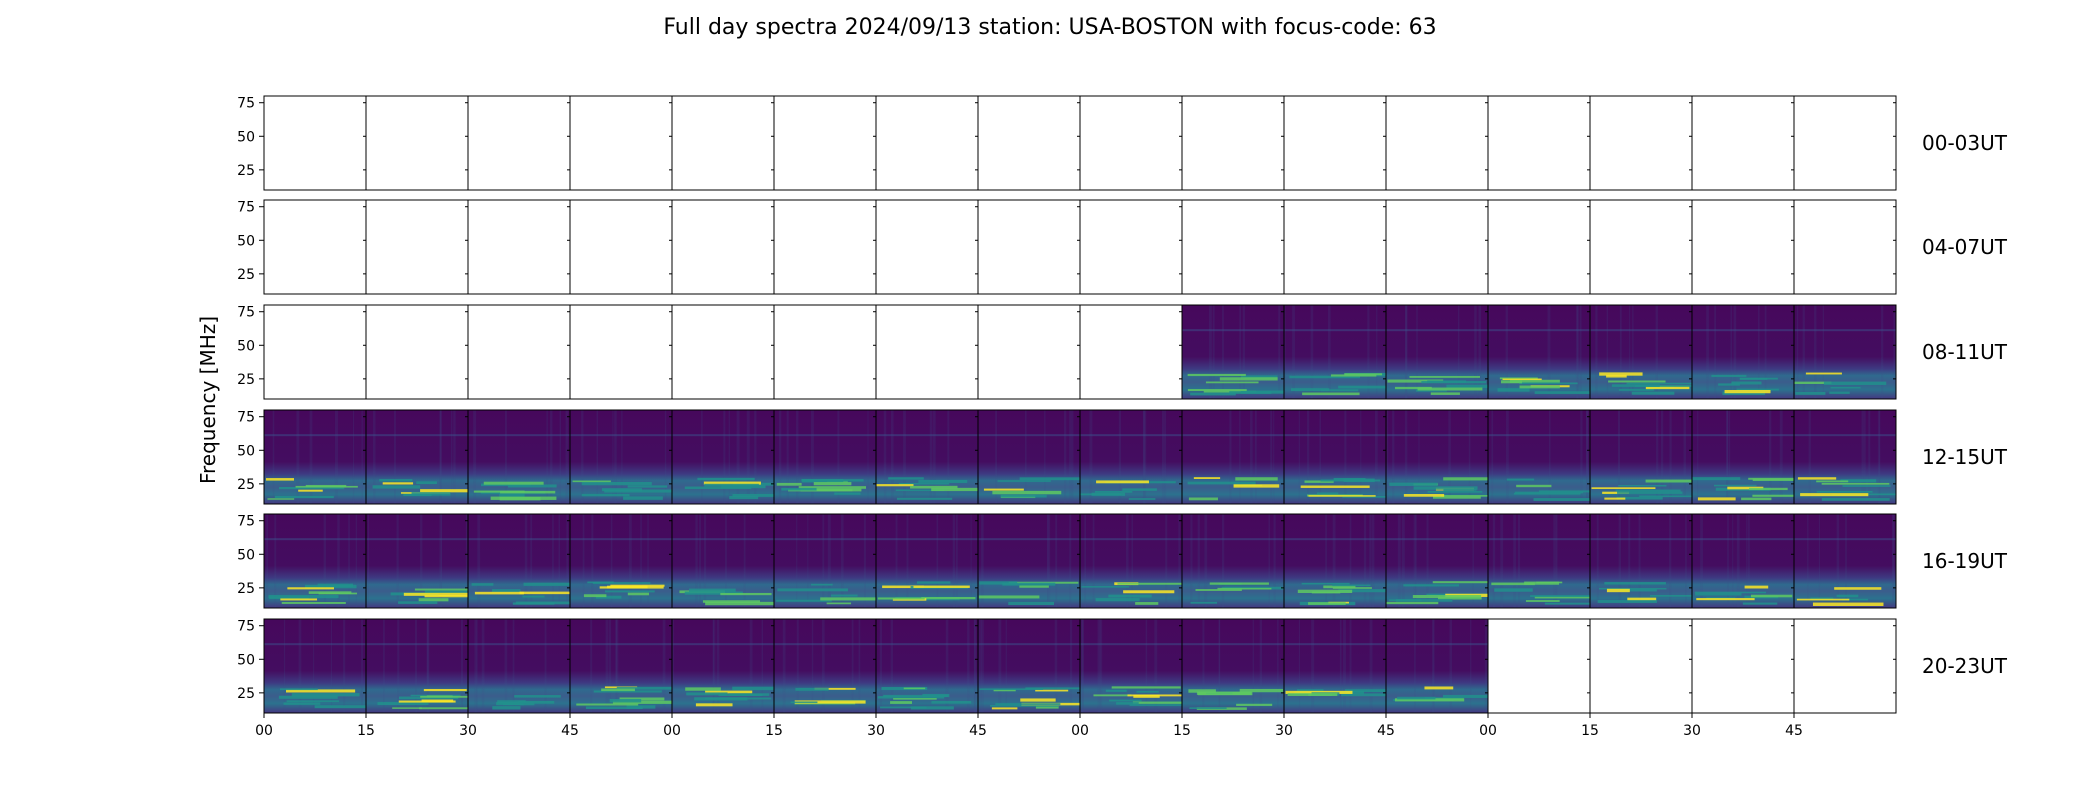 This screenshot has height=800, width=2100. Describe the element at coordinates (208, 400) in the screenshot. I see `y-axis-label: Frequency [MHz]` at that location.